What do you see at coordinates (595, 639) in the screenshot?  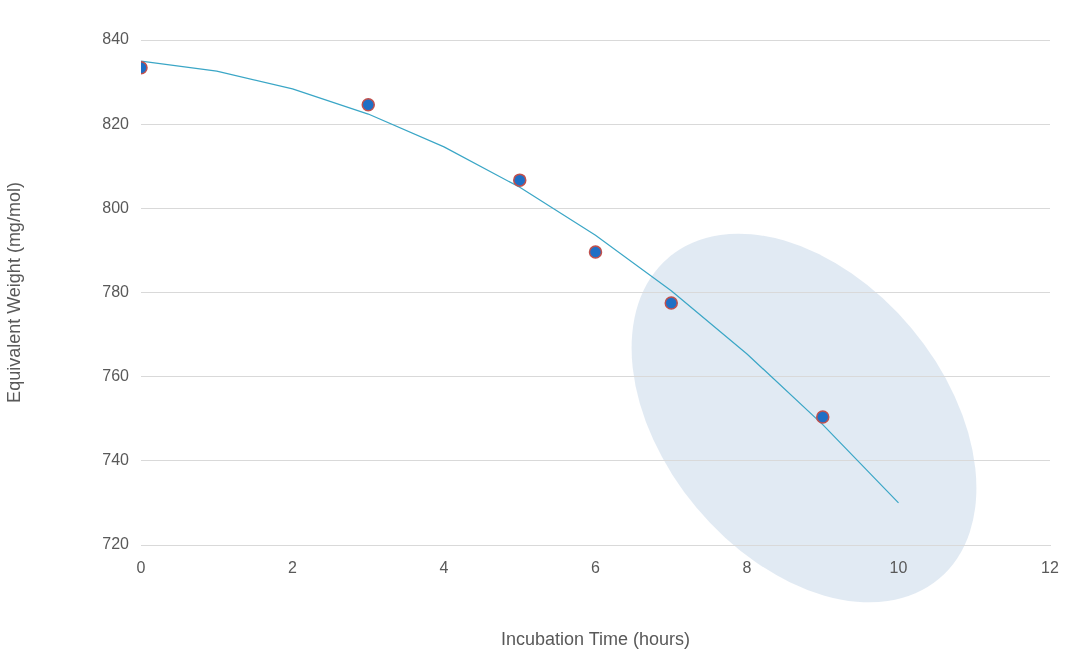 I see `x-axis-title: Incubation Time (hours)` at bounding box center [595, 639].